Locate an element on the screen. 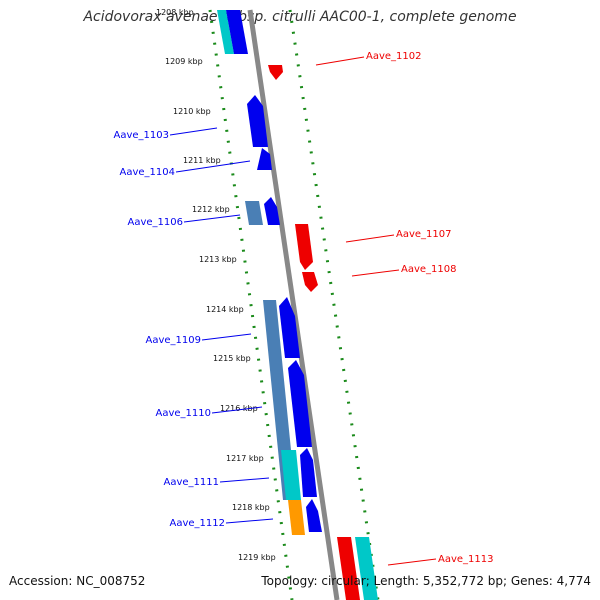 The image size is (600, 600). kbp-label: 1209 kbp is located at coordinates (184, 61).